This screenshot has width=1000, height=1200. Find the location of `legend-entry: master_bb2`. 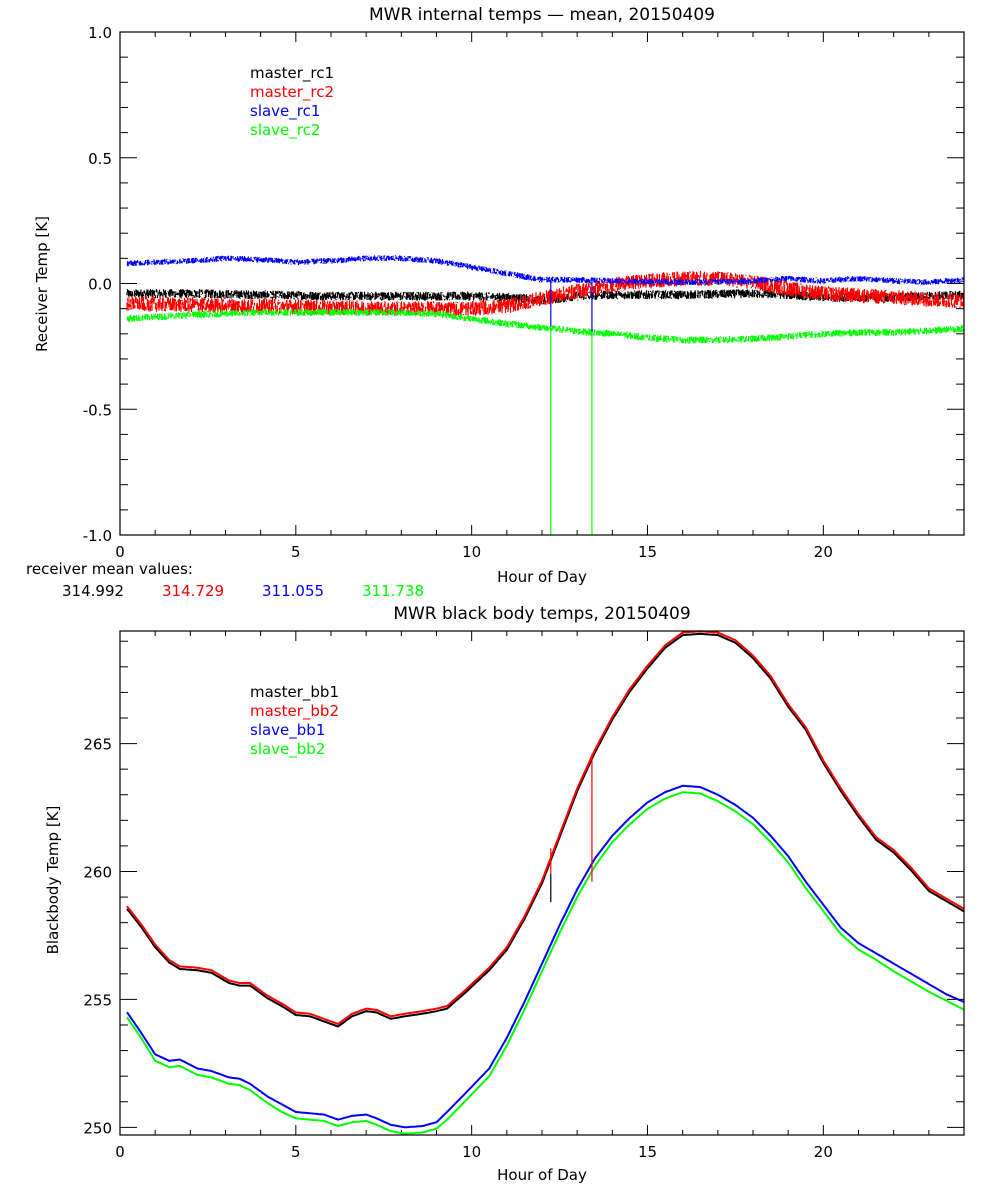

legend-entry: master_bb2 is located at coordinates (294, 711).